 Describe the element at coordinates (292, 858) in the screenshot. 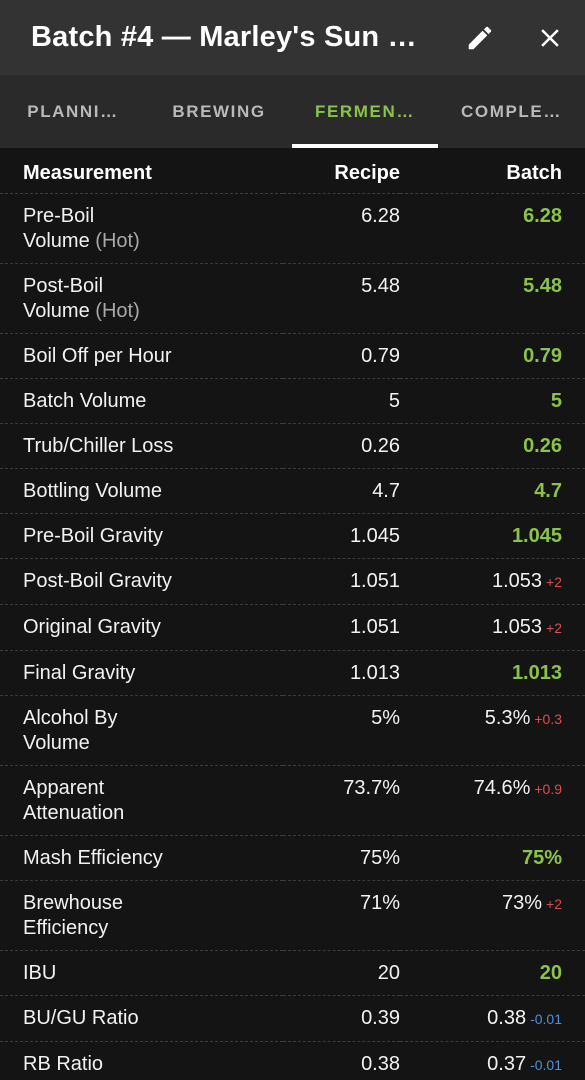

I see `table-row: Mash Efficiency 75% 75%` at that location.